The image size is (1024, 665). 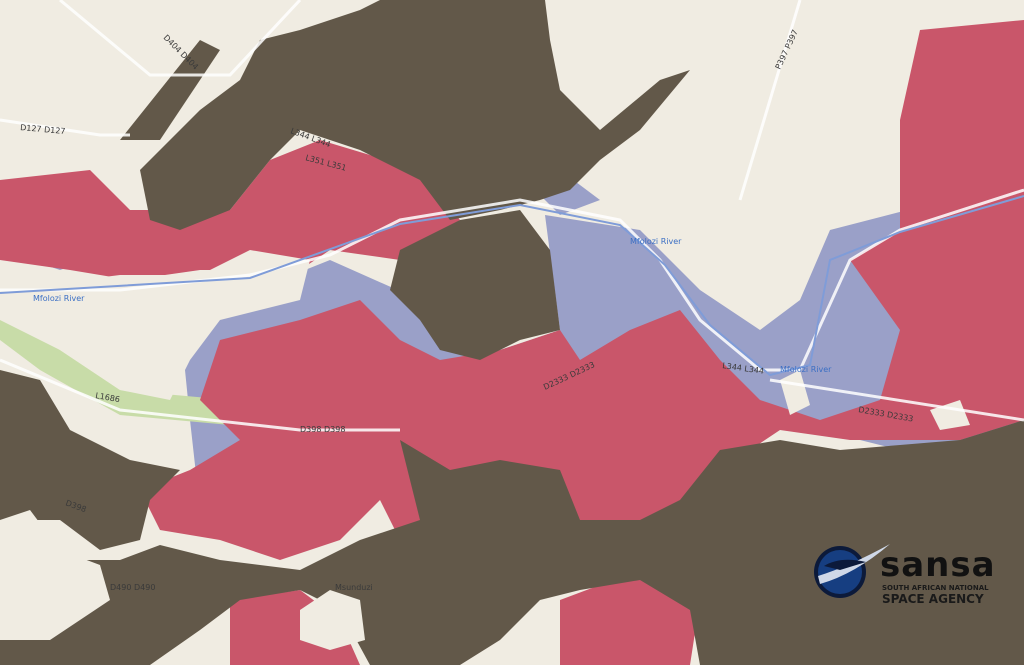 What do you see at coordinates (935, 588) in the screenshot?
I see `logo-line-1: SOUTH AFRICAN NATIONAL` at bounding box center [935, 588].